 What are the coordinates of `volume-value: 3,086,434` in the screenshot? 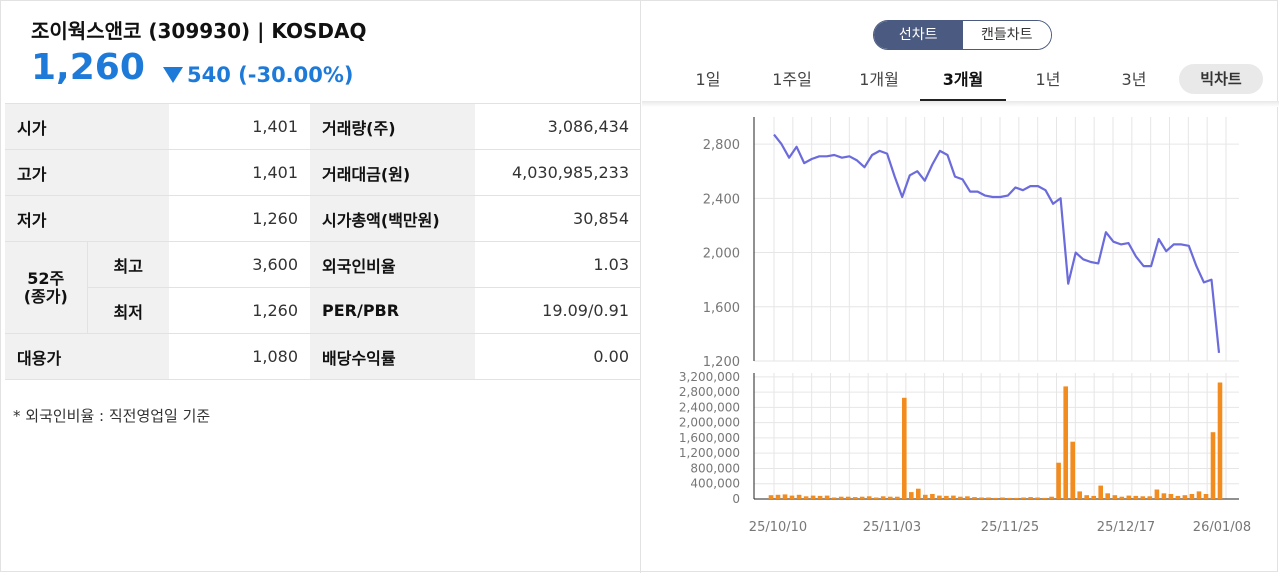 It's located at (558, 126).